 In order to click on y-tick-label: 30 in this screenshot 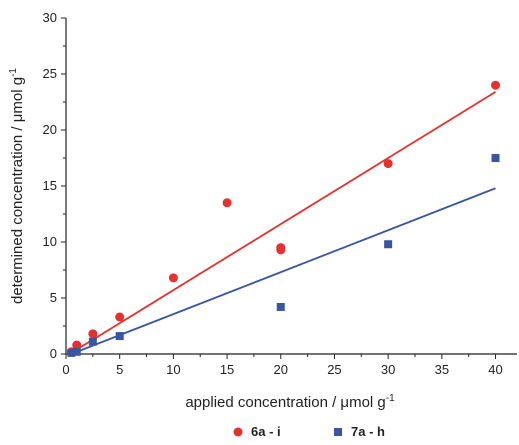, I will do `click(50, 17)`.